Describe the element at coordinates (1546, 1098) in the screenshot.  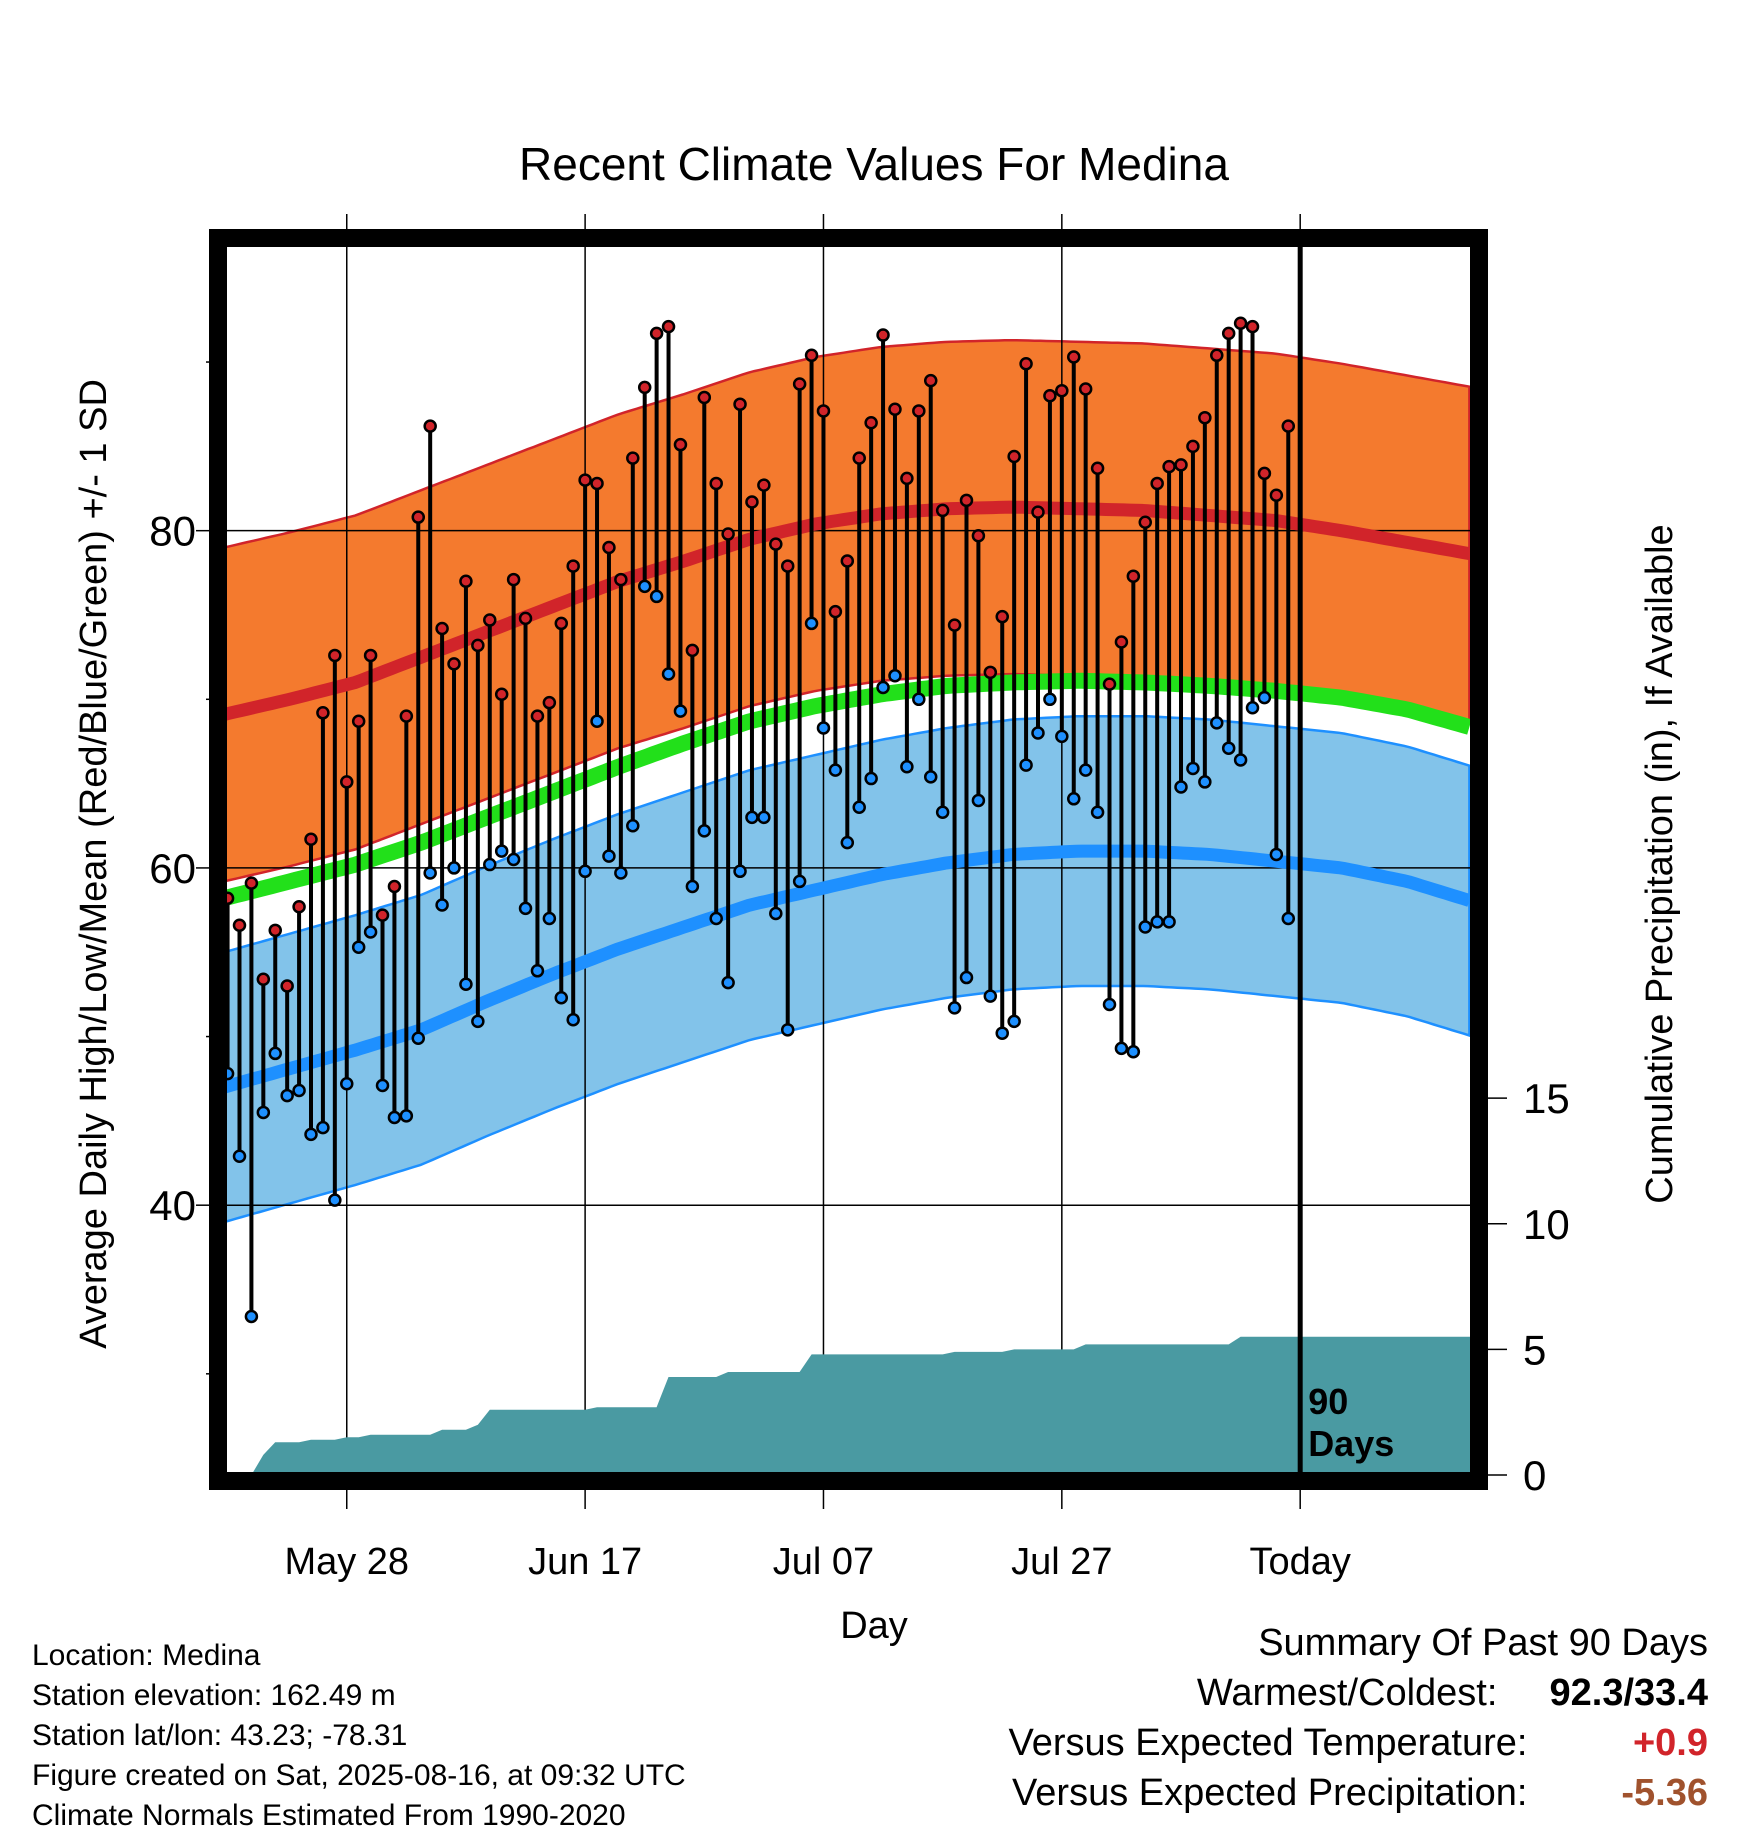
I see `y-right-tick-label: 15` at that location.